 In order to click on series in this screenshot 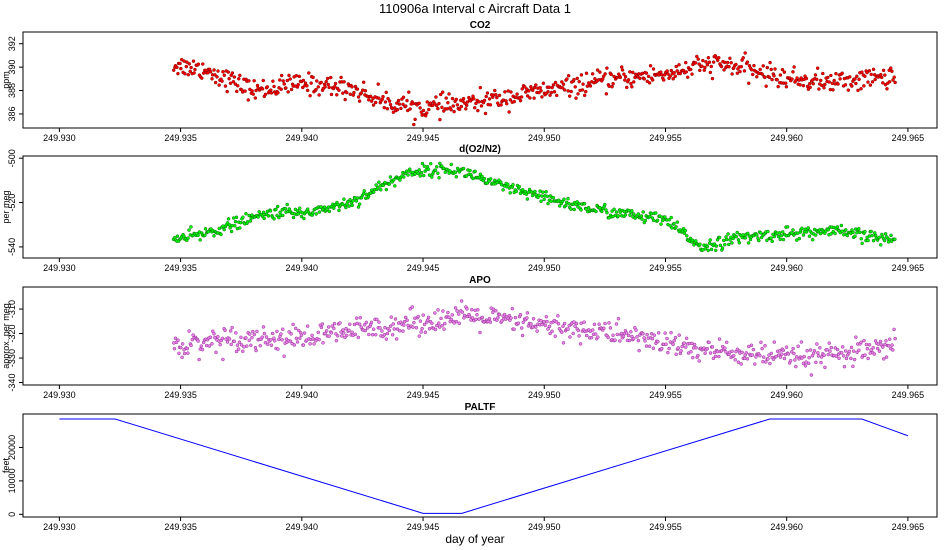, I will do `click(534, 207)`.